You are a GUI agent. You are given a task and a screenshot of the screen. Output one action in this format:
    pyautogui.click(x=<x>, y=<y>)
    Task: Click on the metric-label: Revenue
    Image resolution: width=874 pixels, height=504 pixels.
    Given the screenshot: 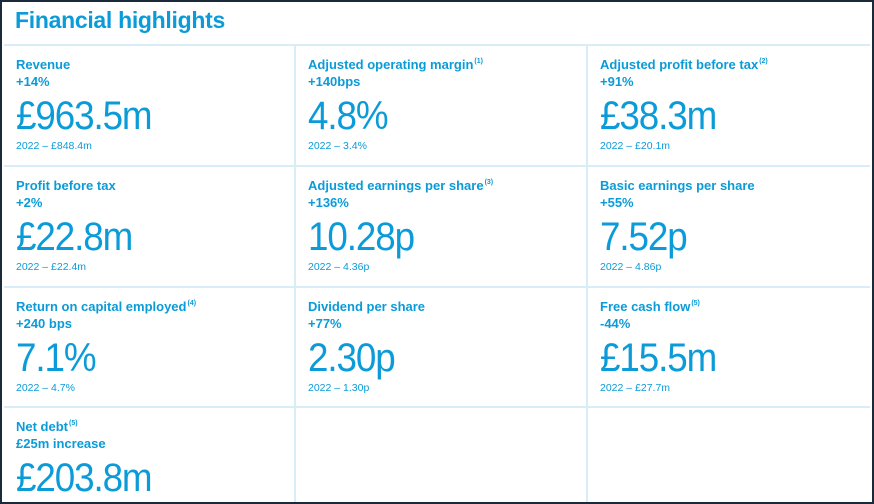 What is the action you would take?
    pyautogui.click(x=43, y=64)
    